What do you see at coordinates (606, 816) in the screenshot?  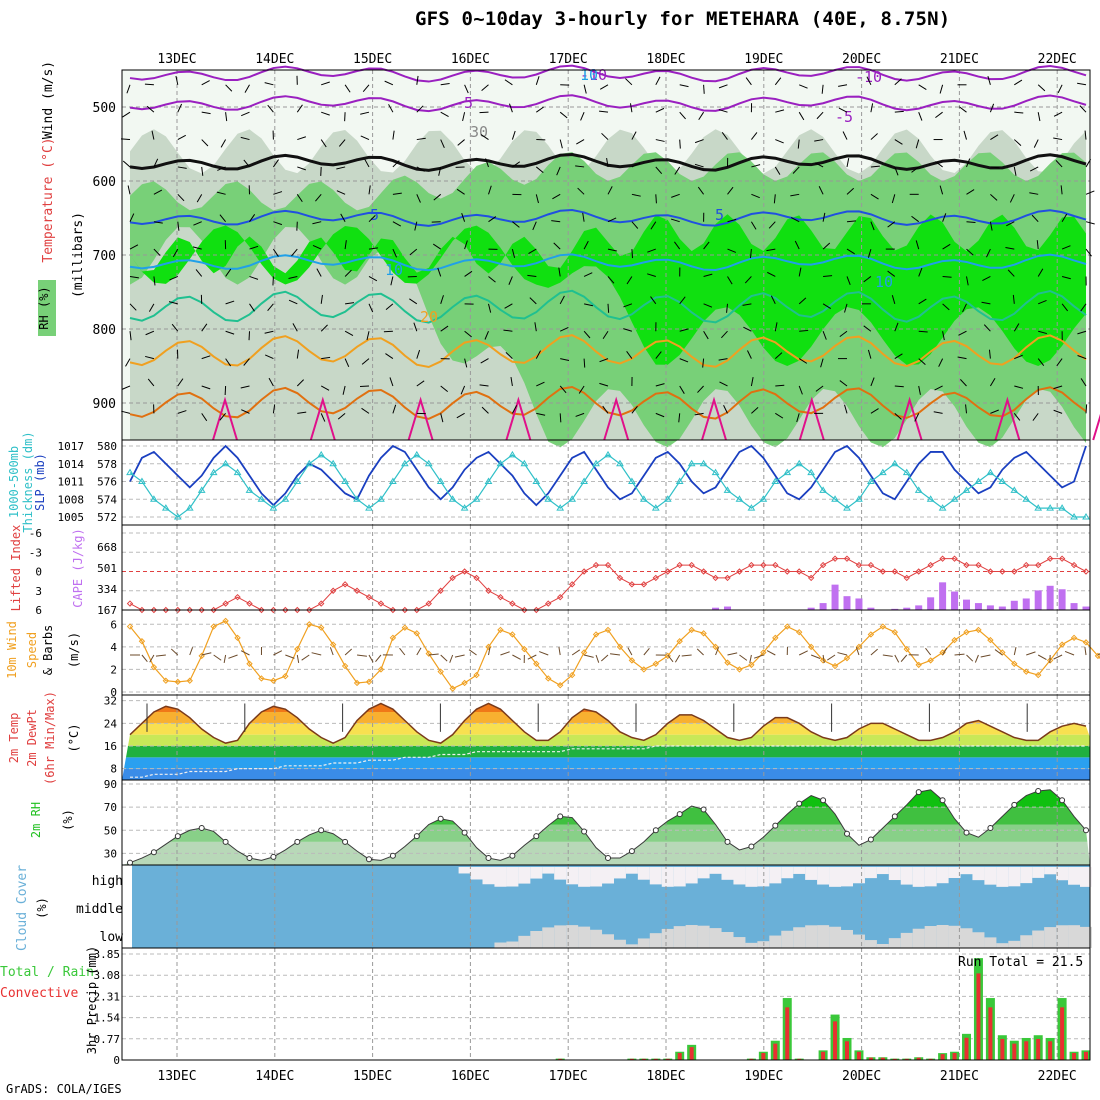 I see `rh-band` at bounding box center [606, 816].